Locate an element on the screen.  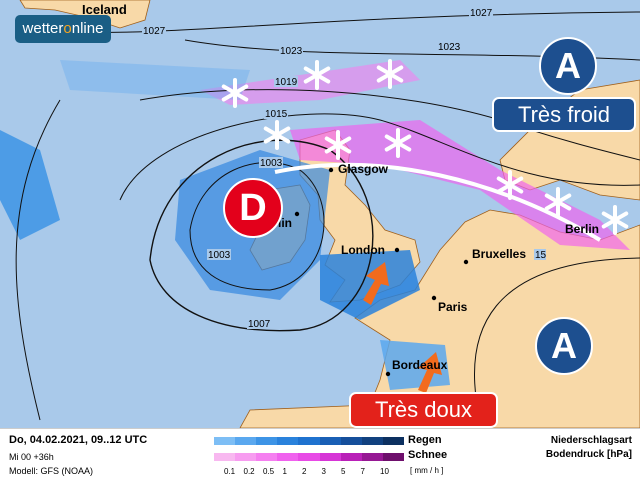
rain-scale is located at coordinates (309, 441).